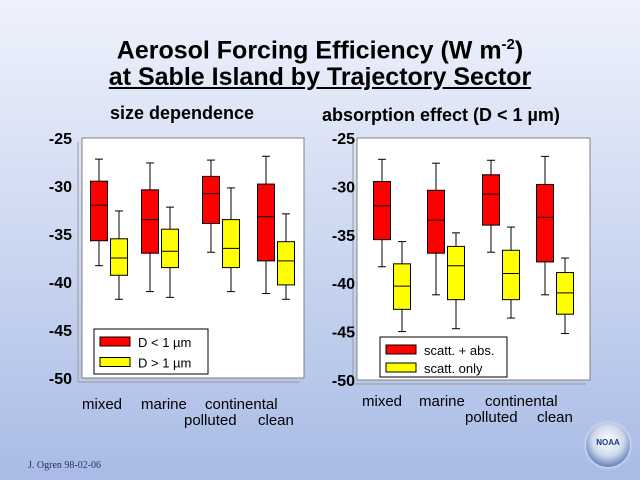 The height and width of the screenshot is (480, 640). Describe the element at coordinates (65, 465) in the screenshot. I see `author-credit: J. Ogren 98-02-06` at that location.